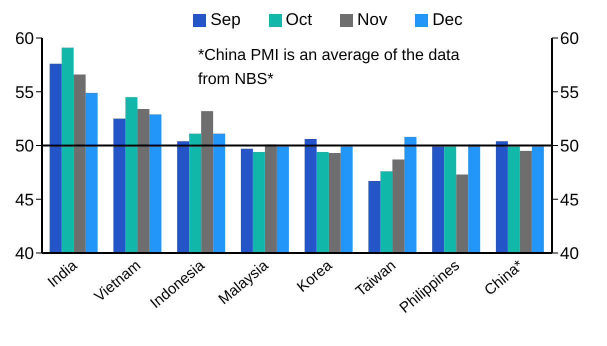 This screenshot has height=346, width=607. What do you see at coordinates (569, 38) in the screenshot?
I see `y2-tick-label: 60` at bounding box center [569, 38].